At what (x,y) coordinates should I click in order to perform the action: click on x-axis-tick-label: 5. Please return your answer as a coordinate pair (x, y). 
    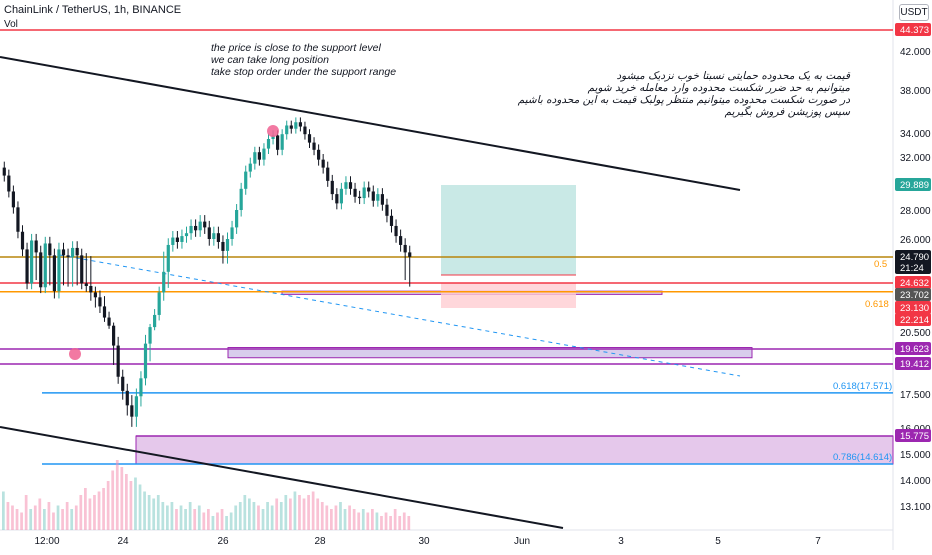
    Looking at the image, I should click on (718, 541).